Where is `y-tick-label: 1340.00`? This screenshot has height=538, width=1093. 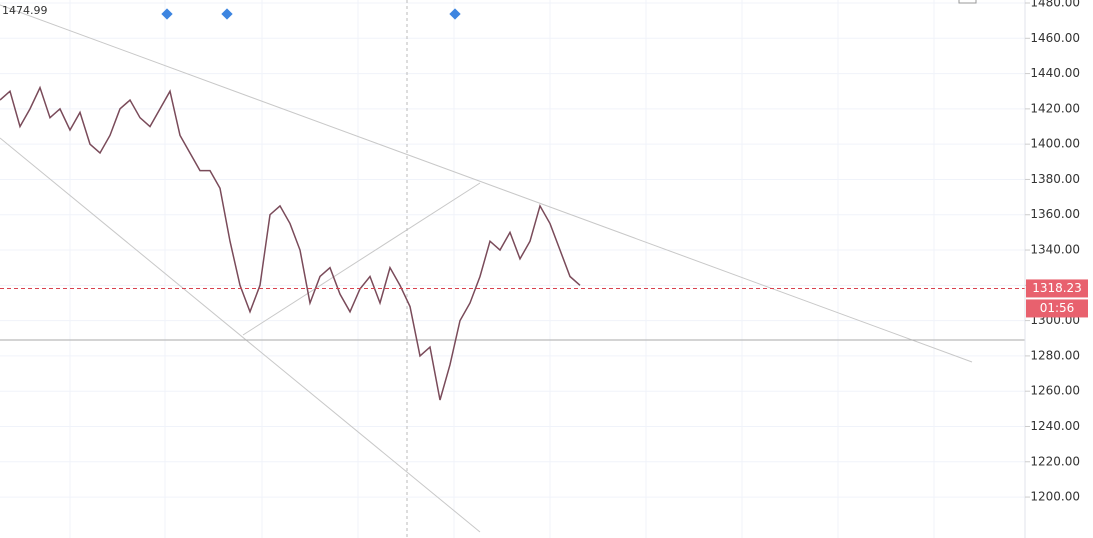
y-tick-label: 1340.00 is located at coordinates (1055, 250).